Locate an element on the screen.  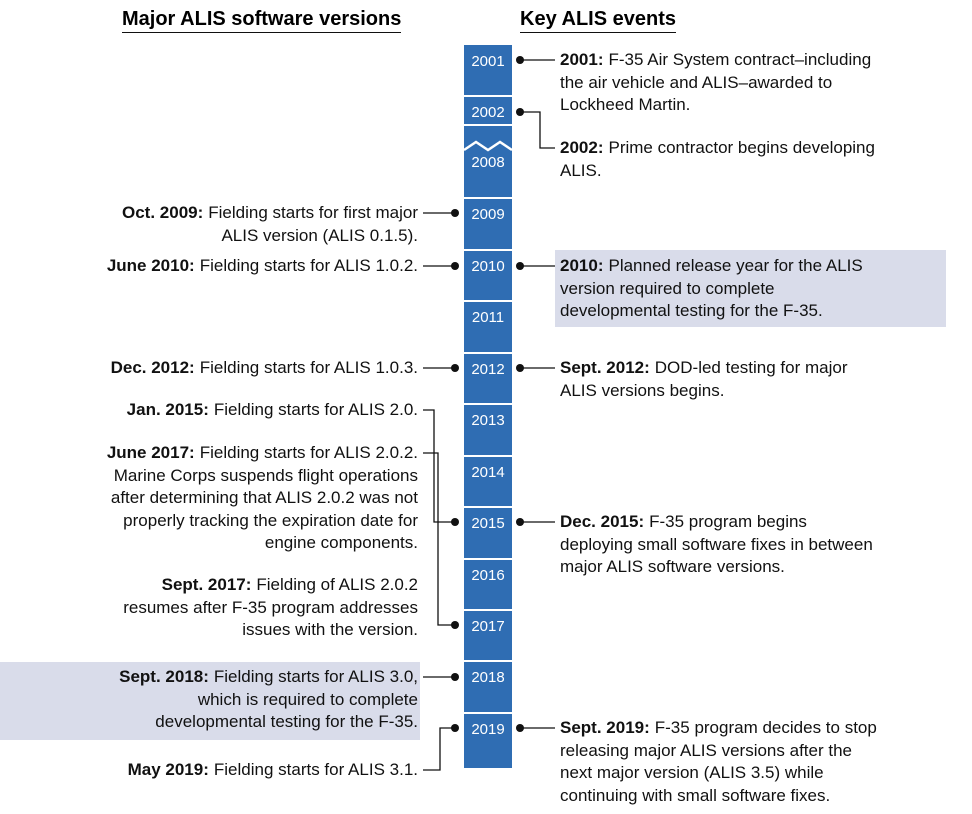
timeline-item: May 2019: Fielding starts for ALIS 3.1. is located at coordinates (273, 770).